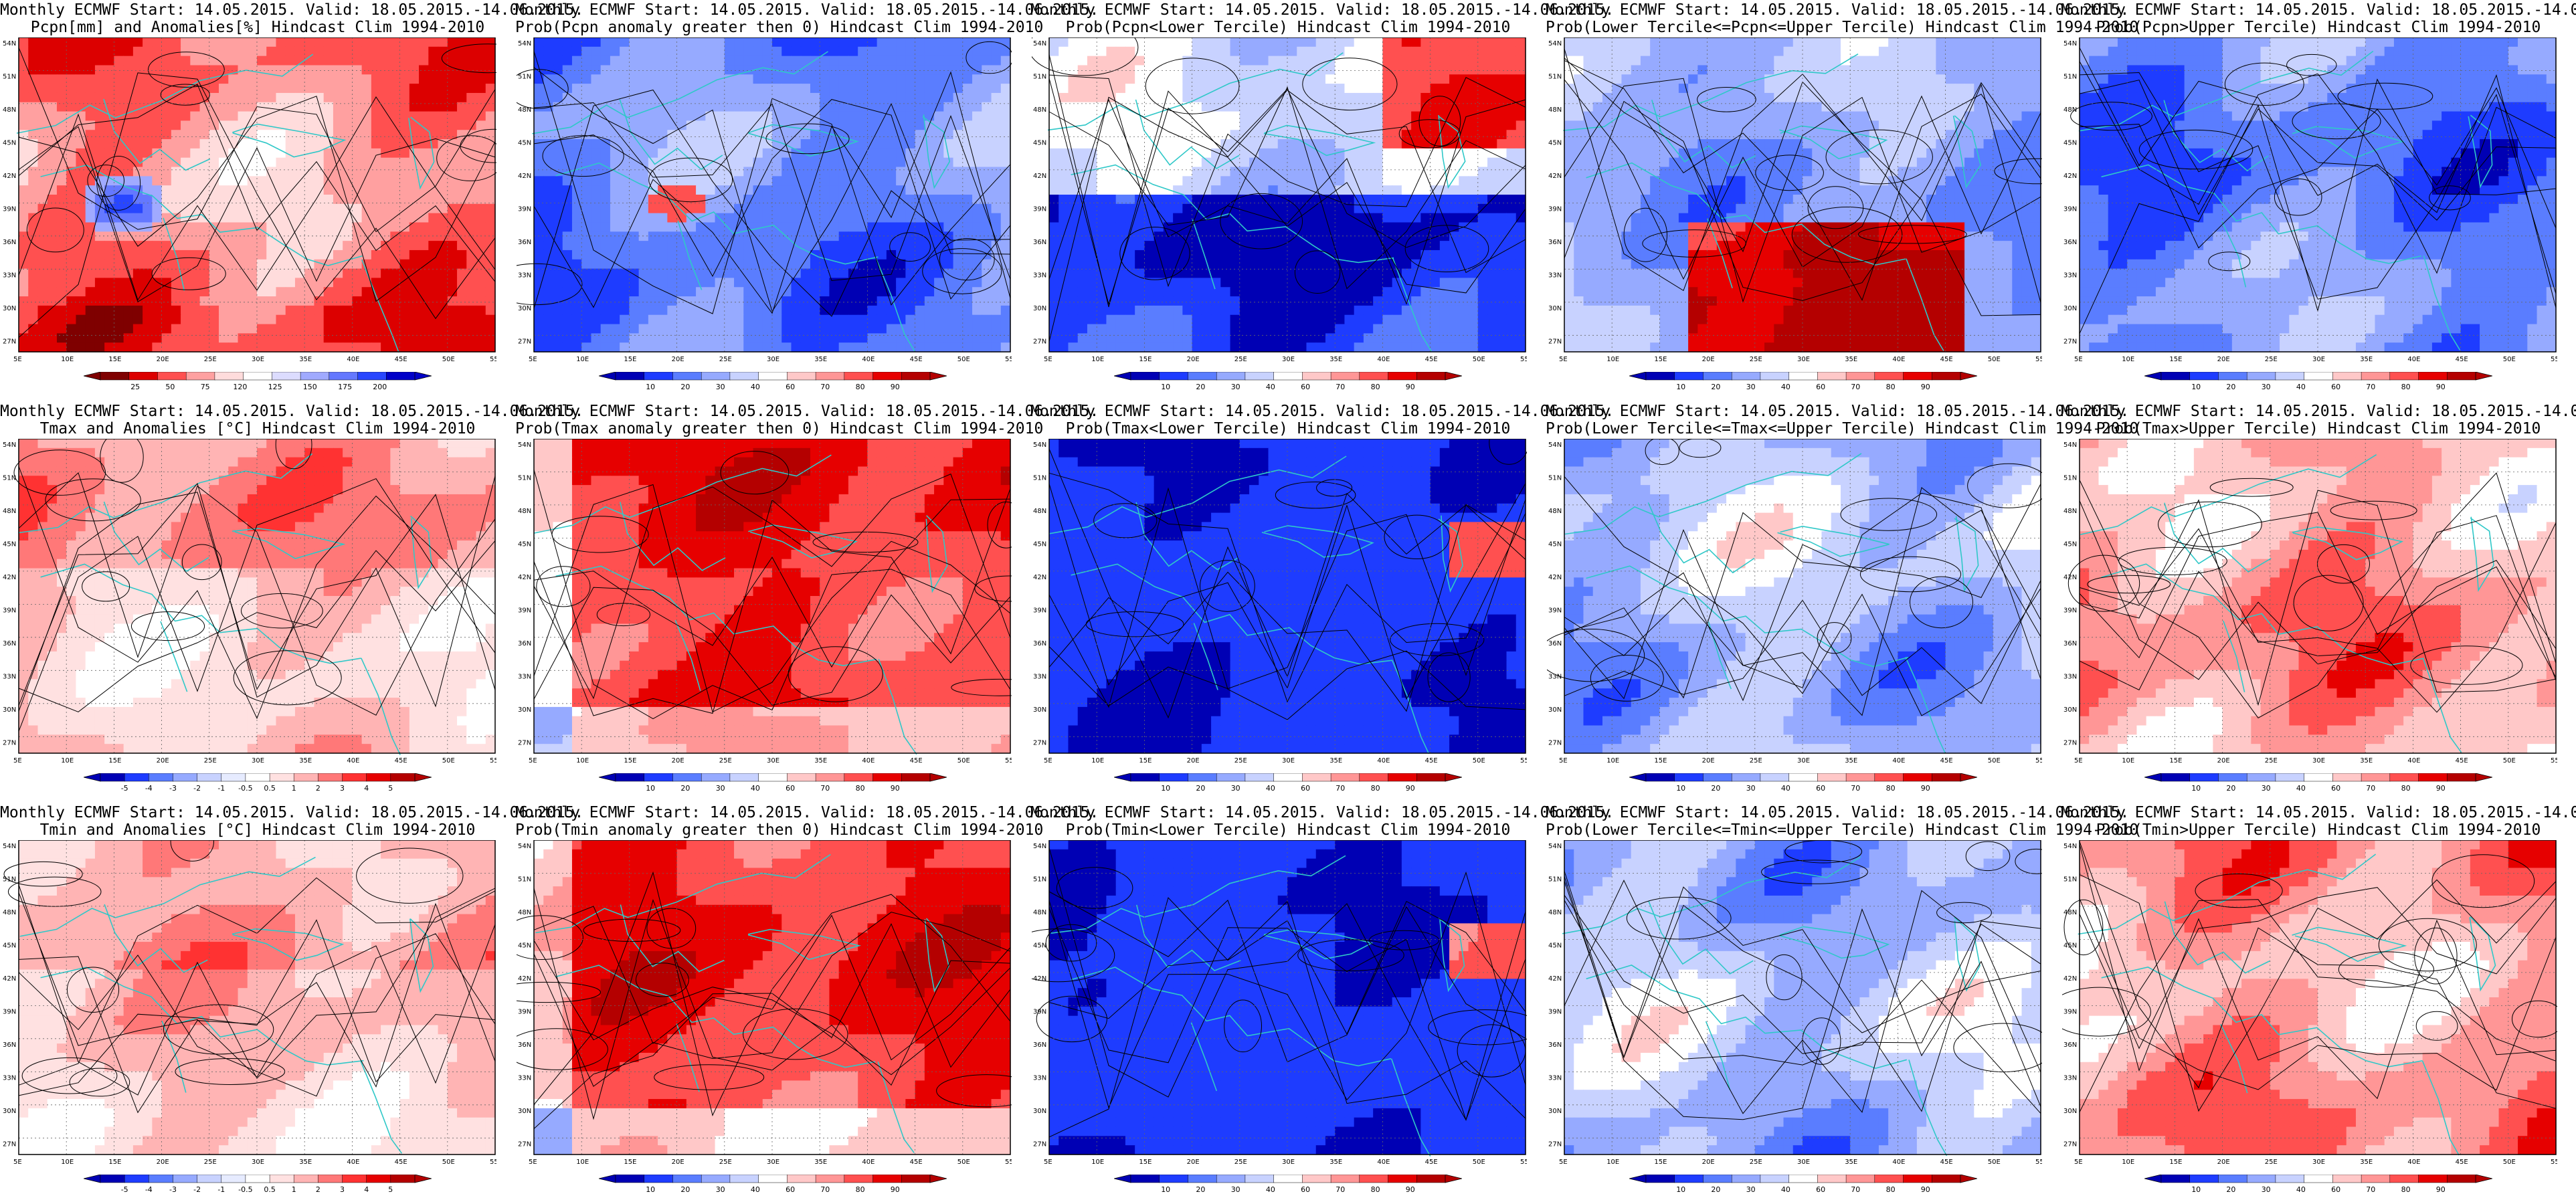  Describe the element at coordinates (2441, 788) in the screenshot. I see `colorbar-tick-label: 90` at that location.